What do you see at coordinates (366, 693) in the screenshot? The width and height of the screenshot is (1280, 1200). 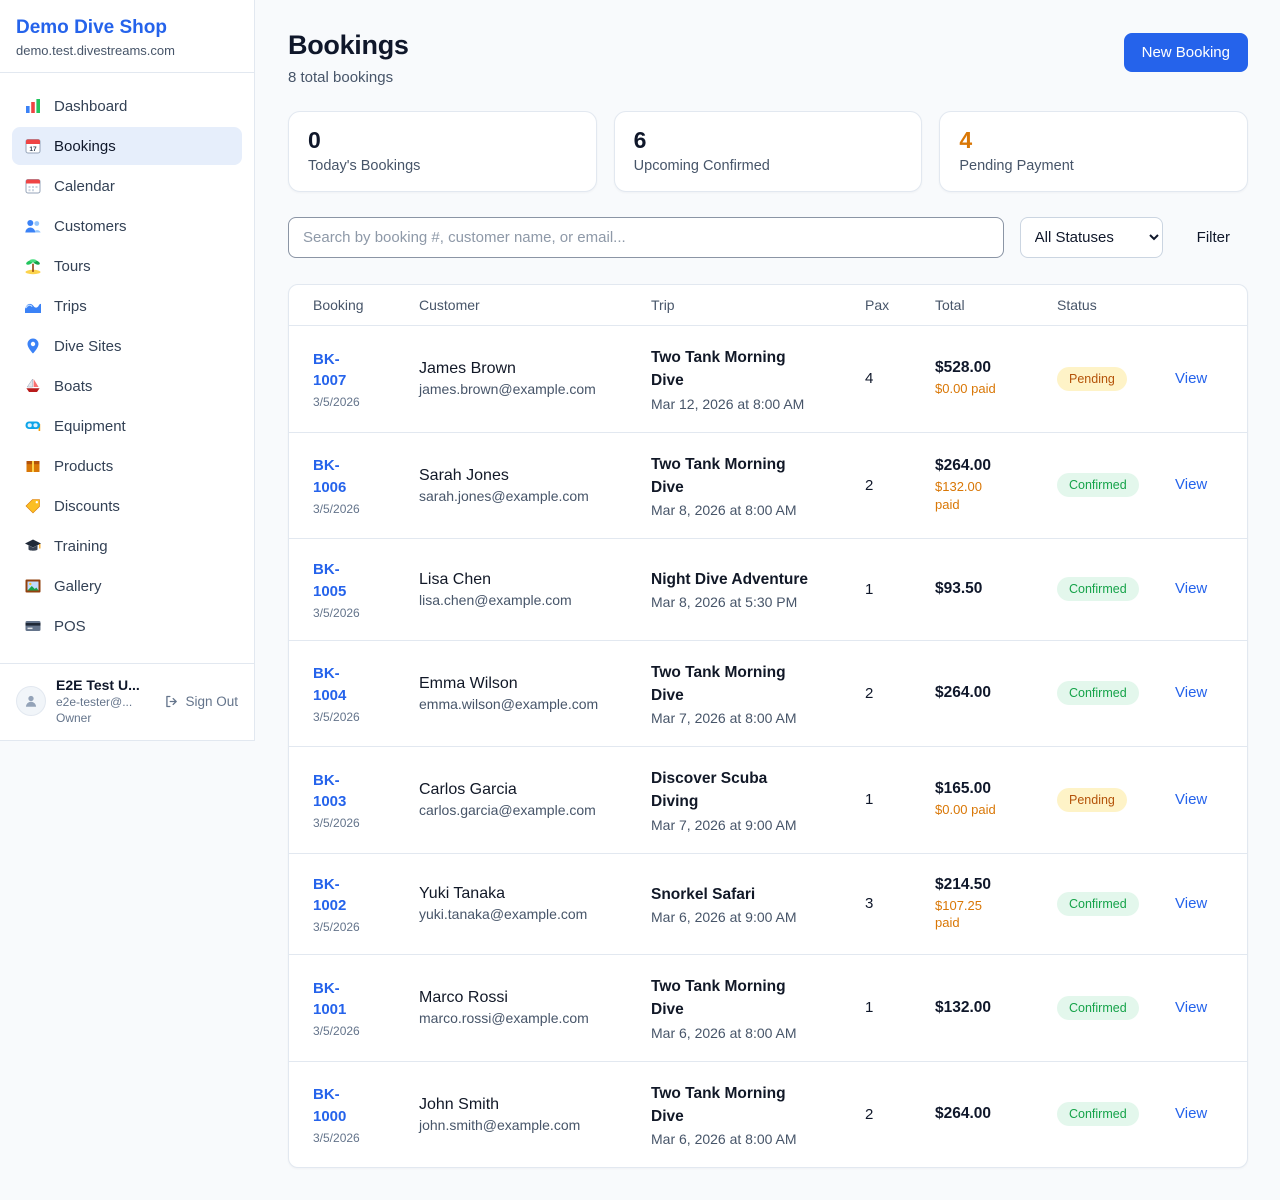 I see `booking-cell: BK-1004 3/5/2026` at bounding box center [366, 693].